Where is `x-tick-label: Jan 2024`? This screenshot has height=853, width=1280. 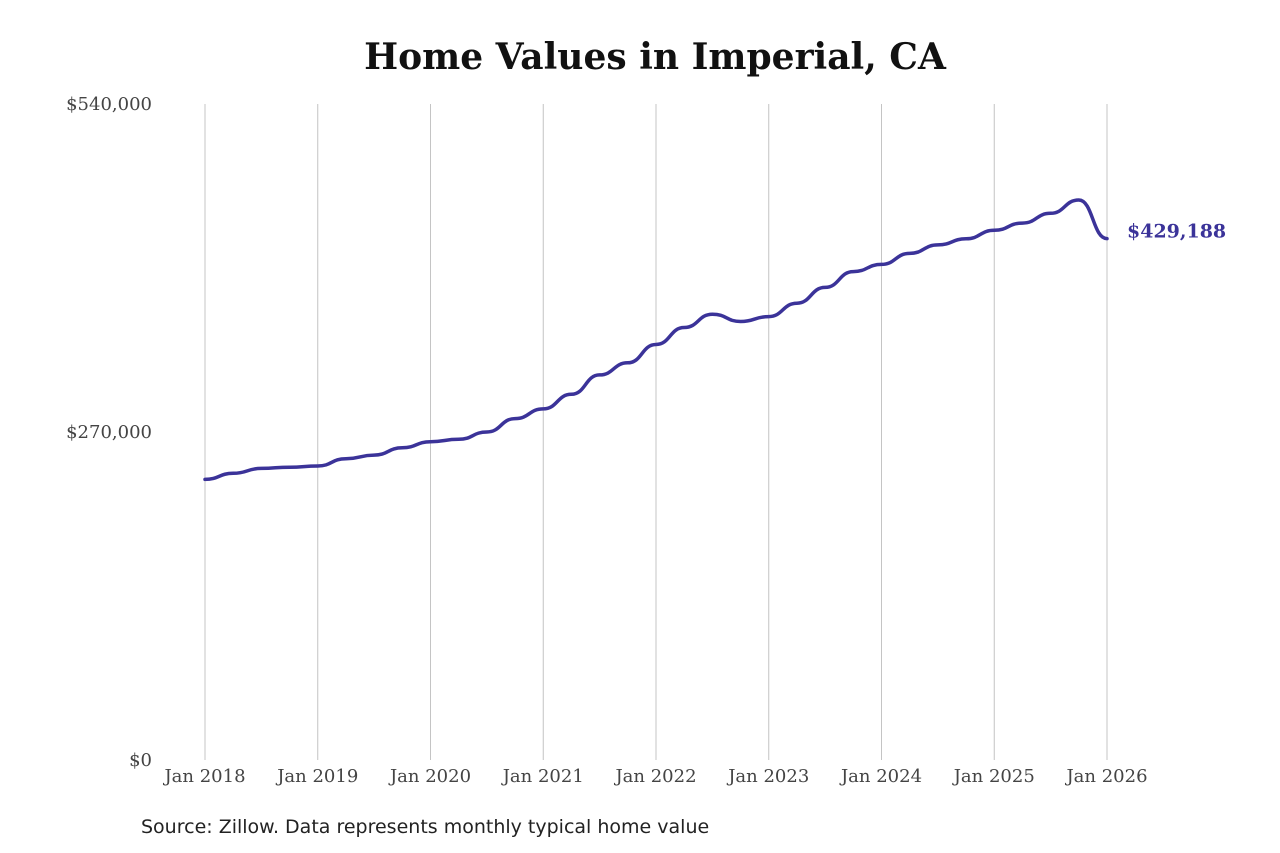 x-tick-label: Jan 2024 is located at coordinates (880, 776).